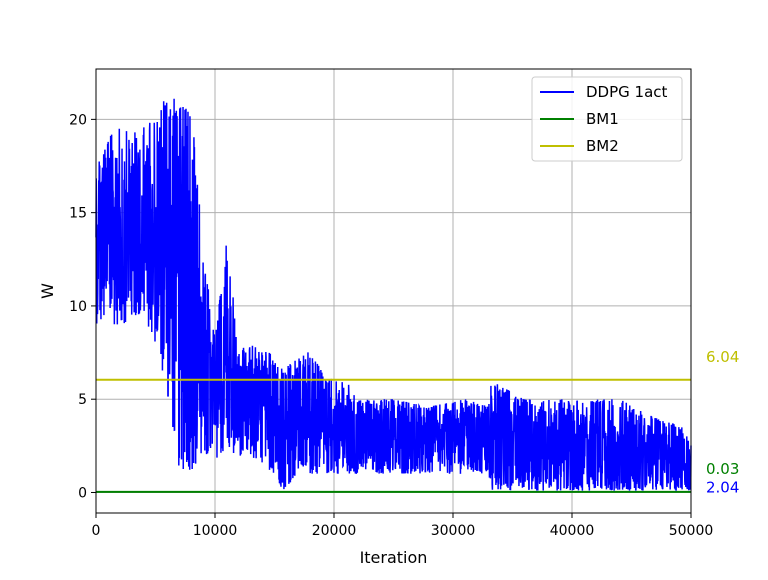 This screenshot has width=768, height=580. I want to click on end-label-bm1: 0.03, so click(722, 469).